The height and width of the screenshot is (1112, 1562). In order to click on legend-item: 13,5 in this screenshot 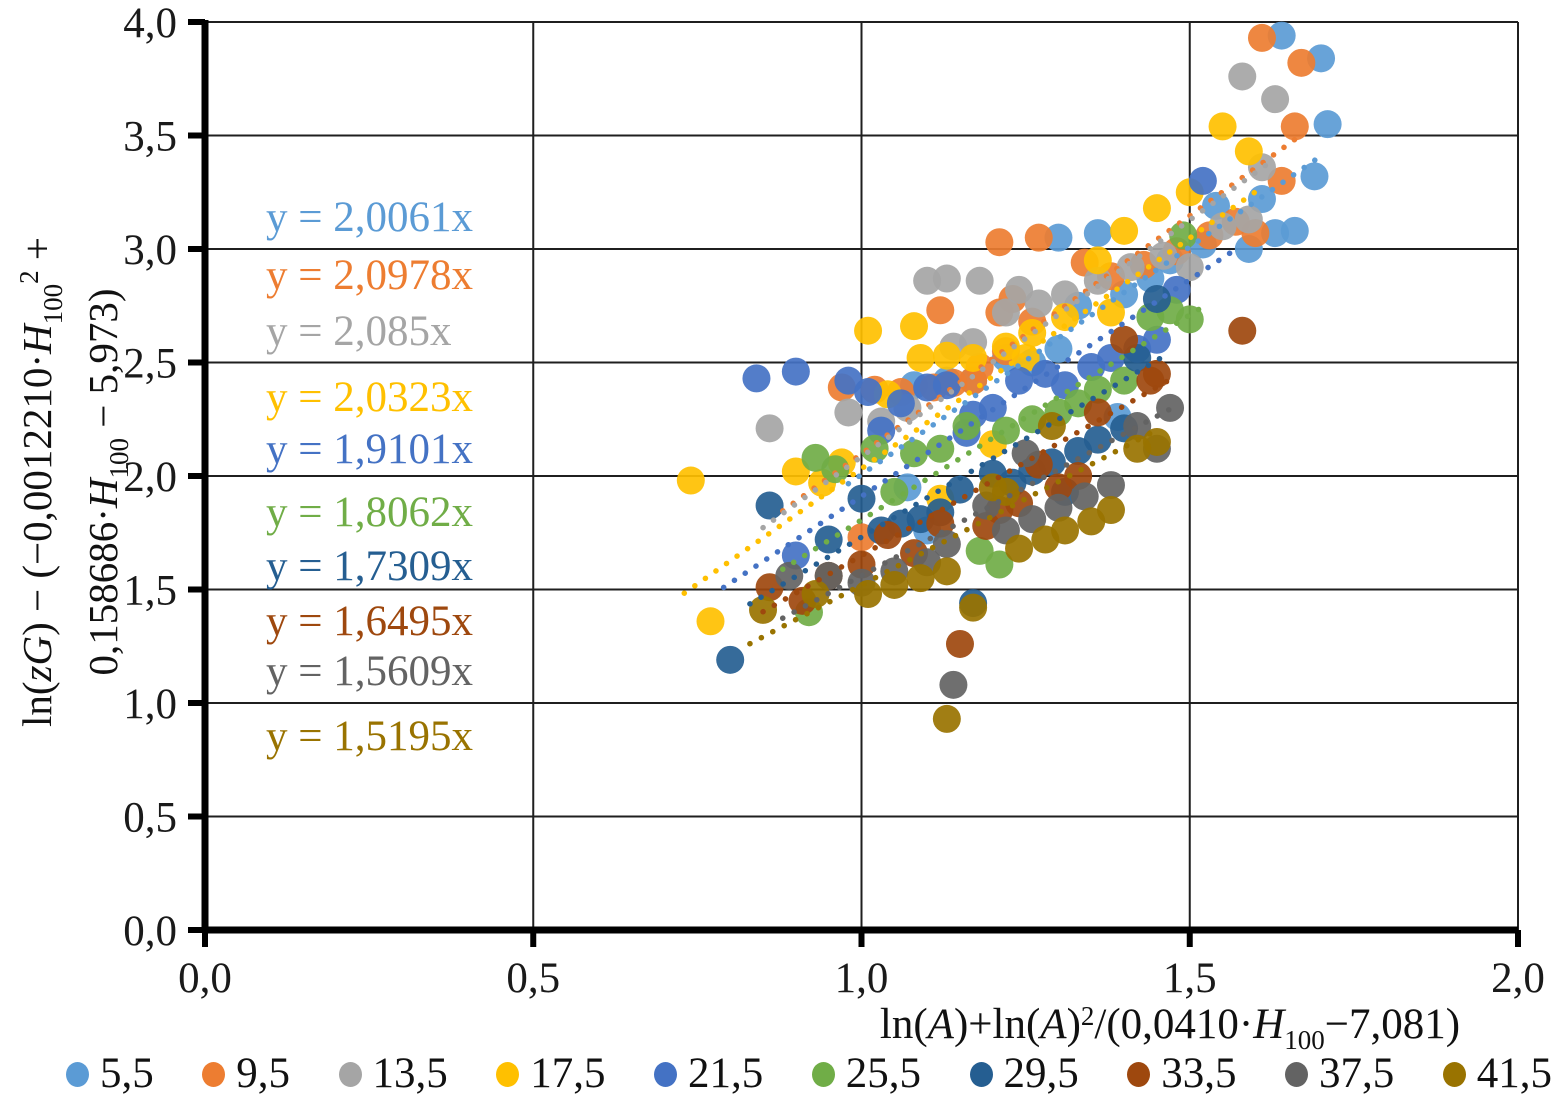, I will do `click(393, 1074)`.